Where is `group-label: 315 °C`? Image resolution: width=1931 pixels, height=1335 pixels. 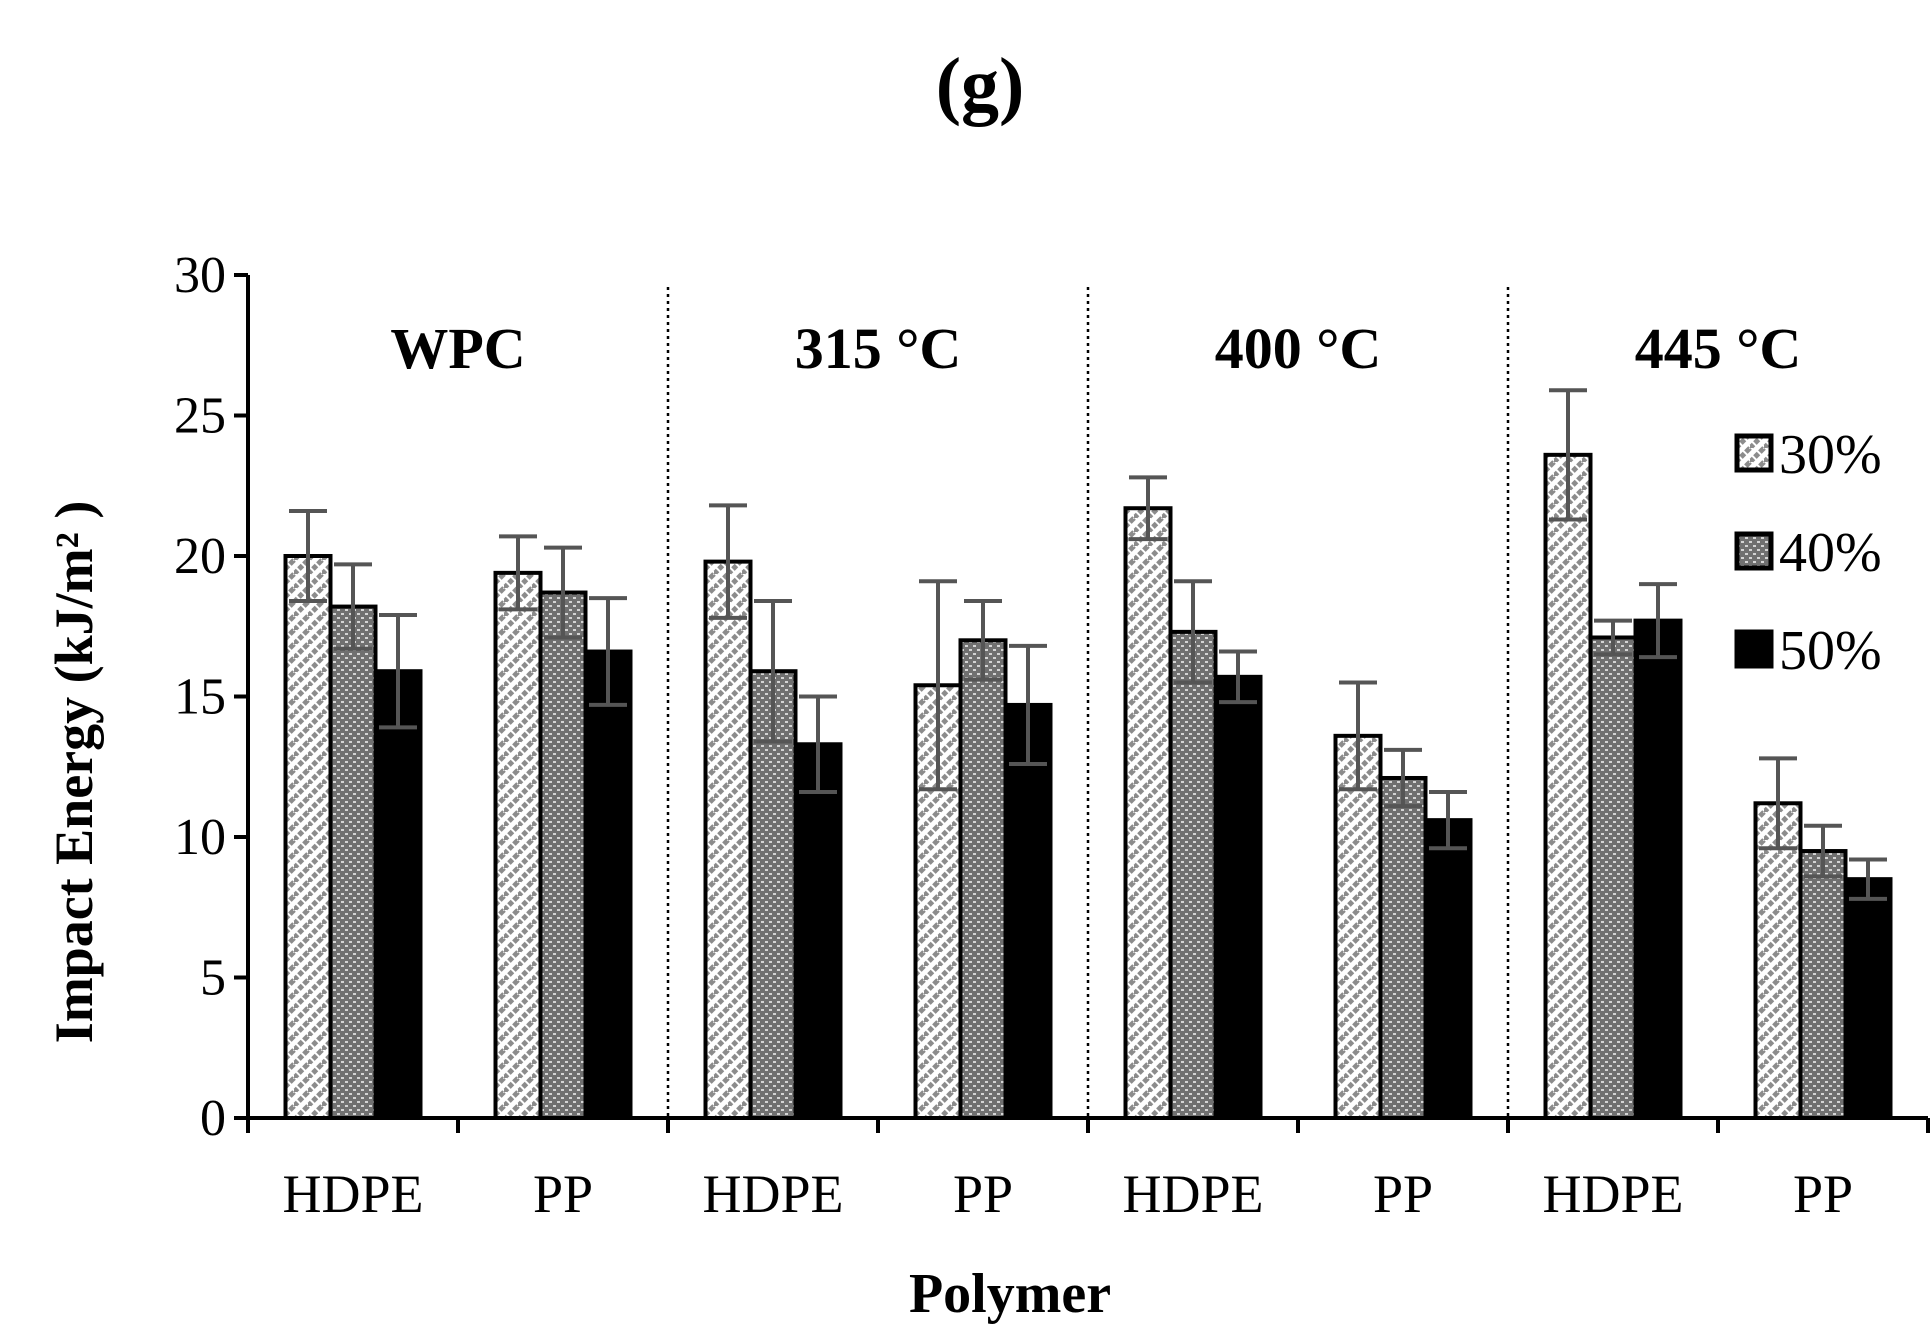
group-label: 315 °C is located at coordinates (878, 348).